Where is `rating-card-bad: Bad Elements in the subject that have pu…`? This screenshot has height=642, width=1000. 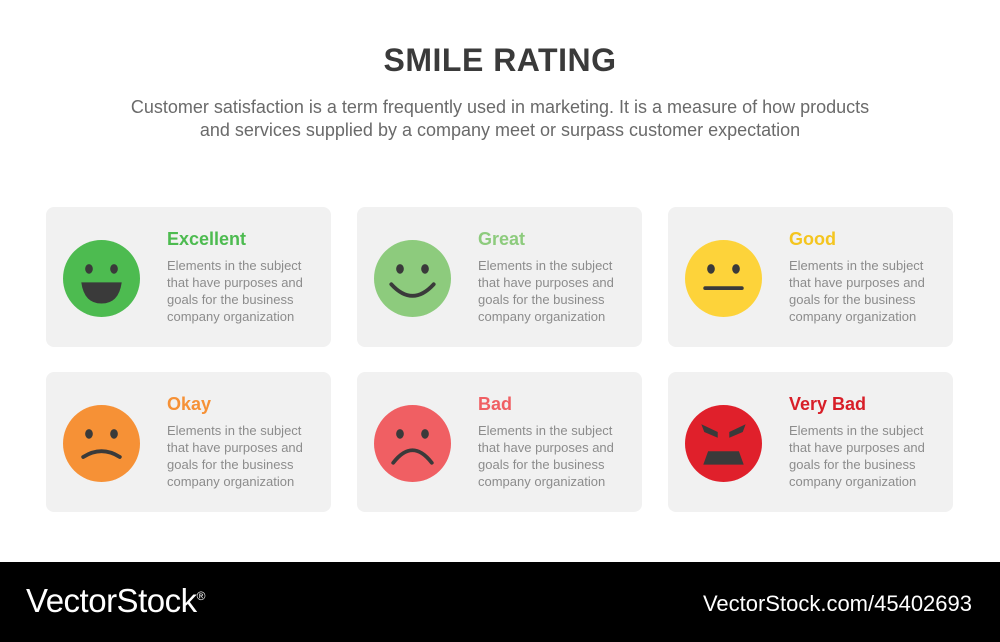 rating-card-bad: Bad Elements in the subject that have pu… is located at coordinates (499, 442).